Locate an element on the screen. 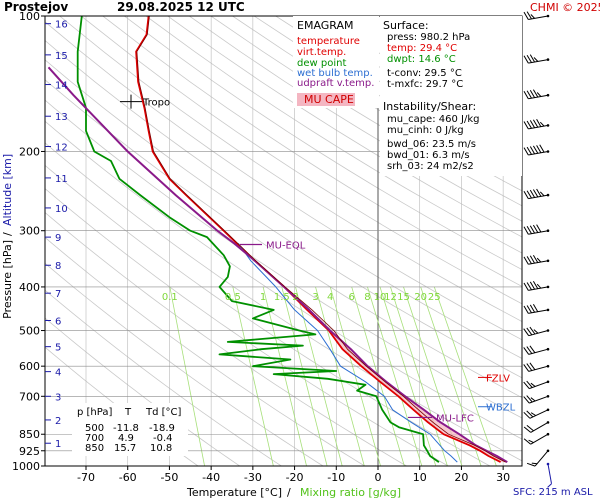 This screenshot has height=500, width=600. x-tick-label: -50 is located at coordinates (169, 477).